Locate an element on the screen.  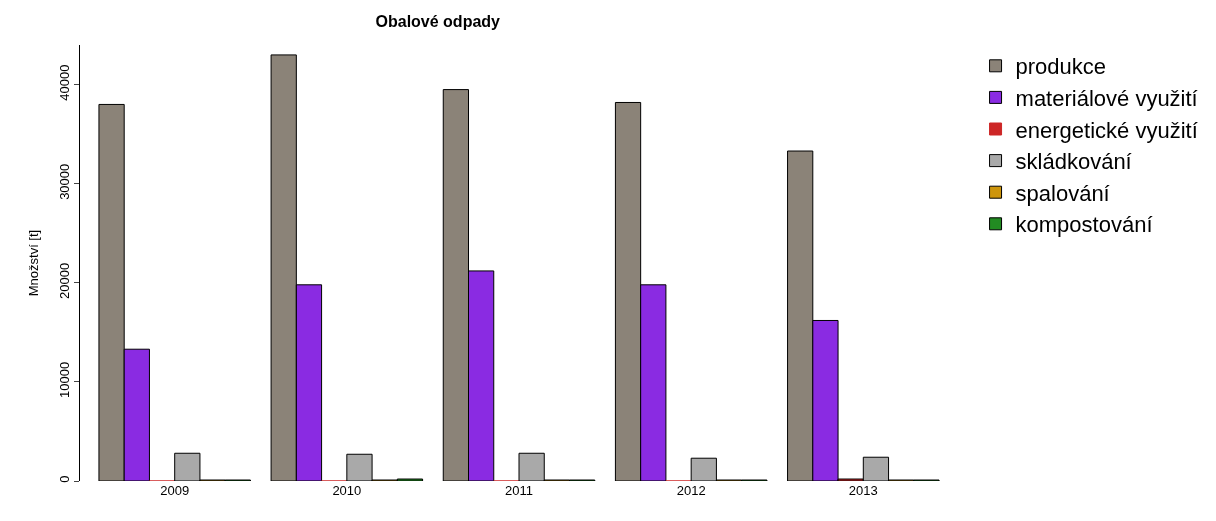
x-tick-label: 2011 is located at coordinates (519, 490).